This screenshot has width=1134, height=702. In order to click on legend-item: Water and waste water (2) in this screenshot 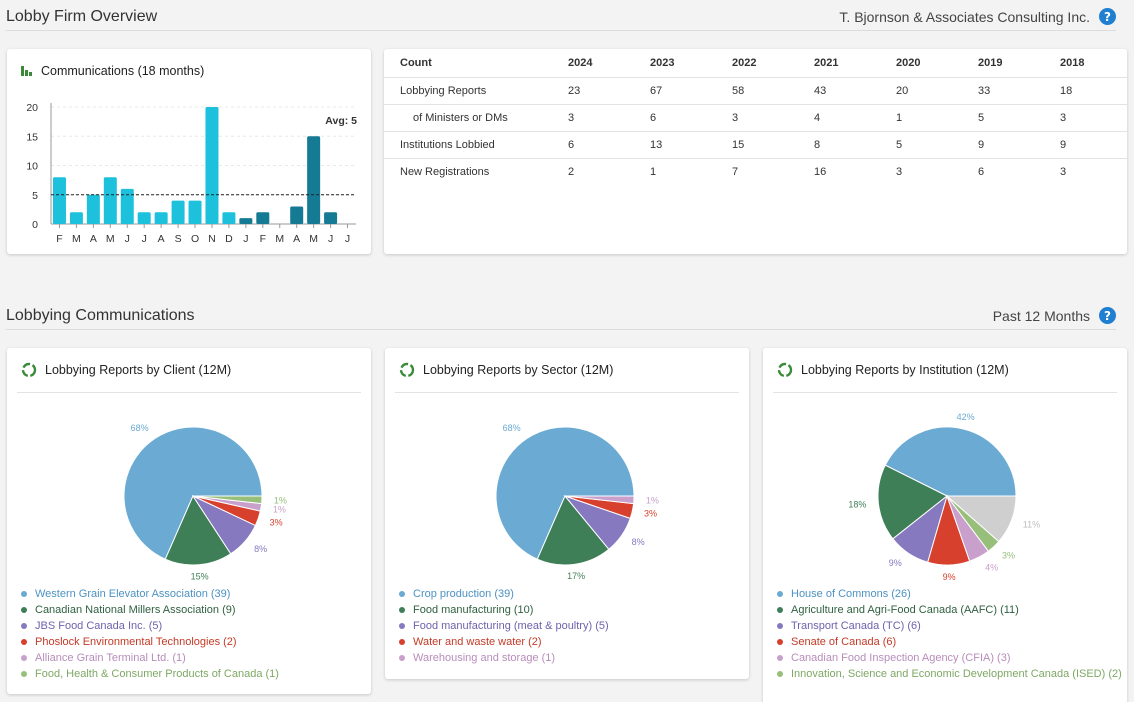, I will do `click(503, 642)`.